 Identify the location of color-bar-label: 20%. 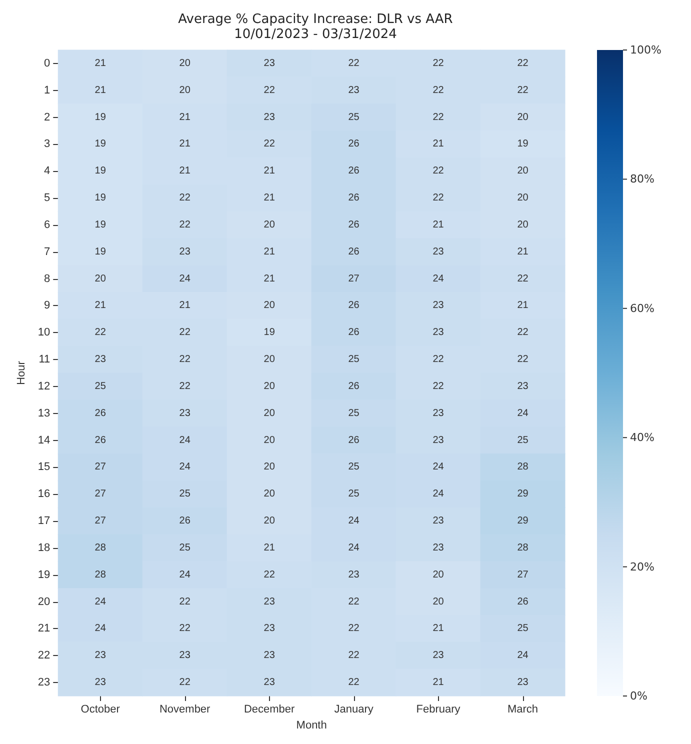
(642, 567).